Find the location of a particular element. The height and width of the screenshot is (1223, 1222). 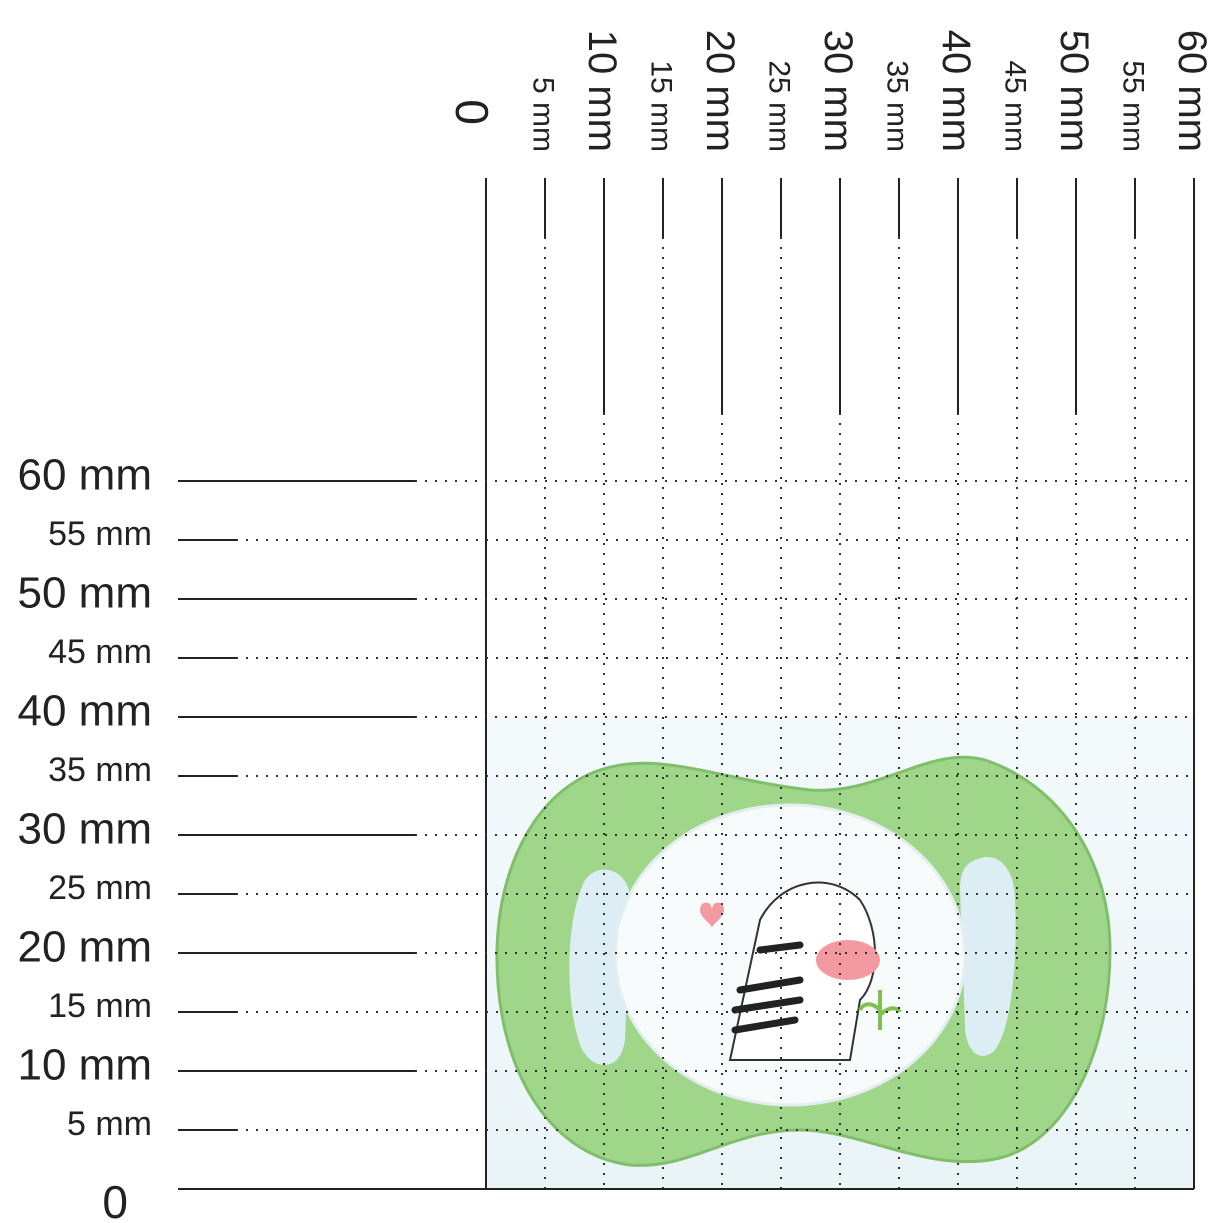

x-label: 35 mm is located at coordinates (897, 106).